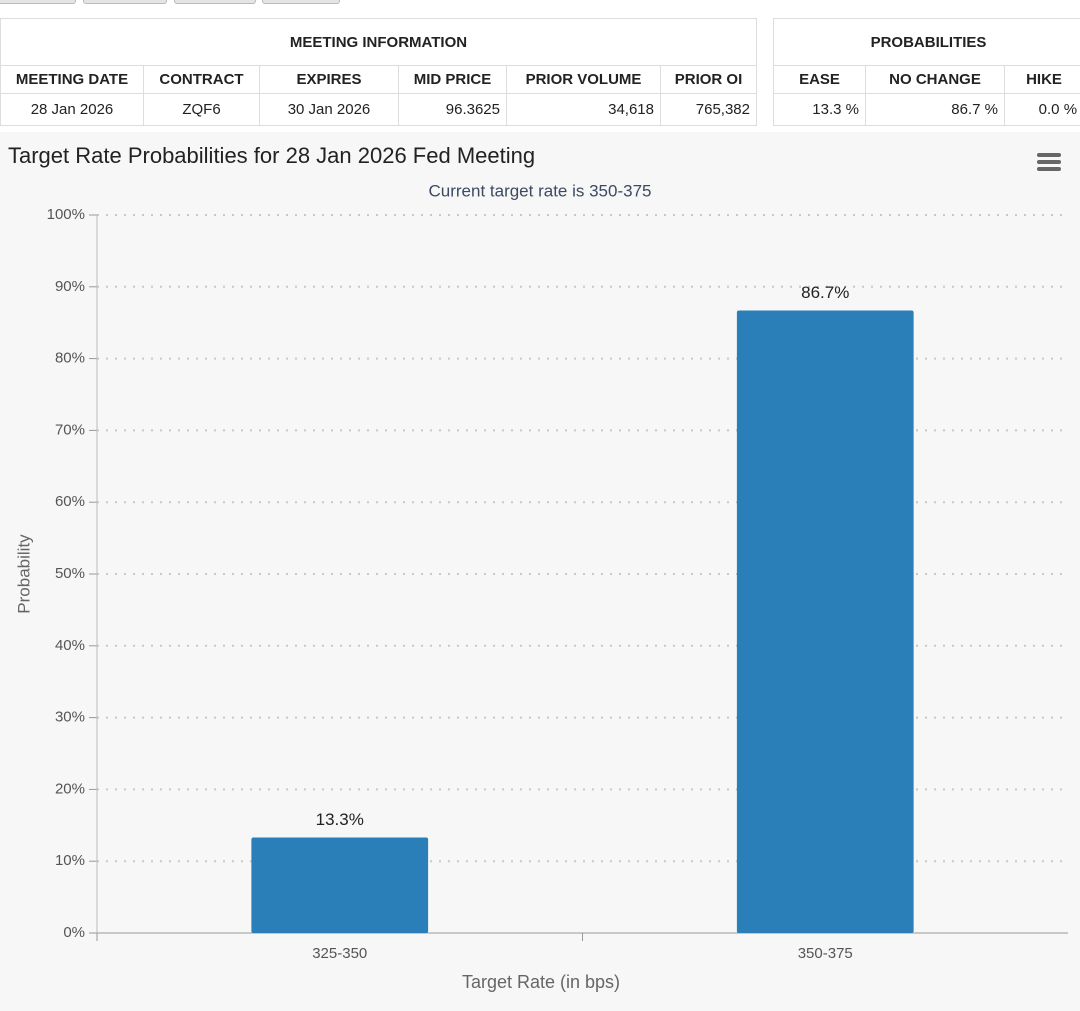 This screenshot has height=1011, width=1080. Describe the element at coordinates (340, 819) in the screenshot. I see `data-label: 13.3%` at that location.